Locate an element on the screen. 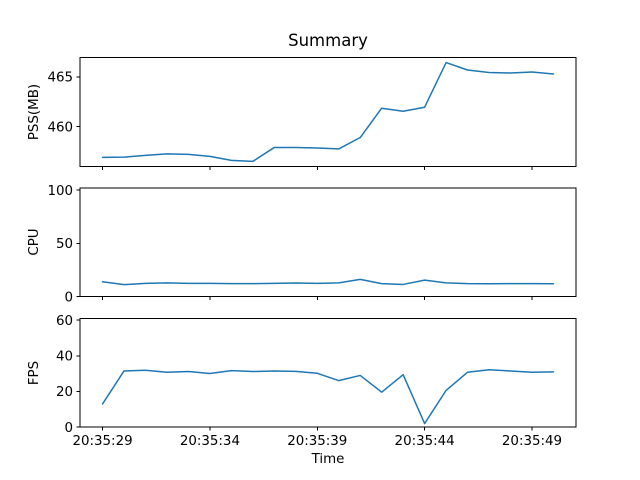 The height and width of the screenshot is (480, 640). x-tick-label: 20:35:44 is located at coordinates (425, 441).